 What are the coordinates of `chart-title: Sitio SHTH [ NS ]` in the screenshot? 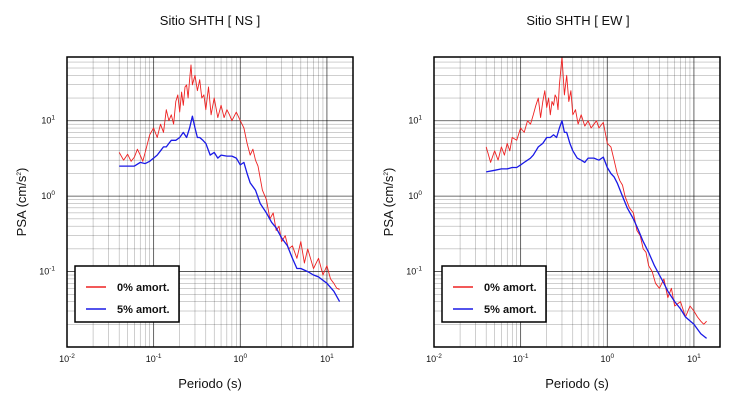 It's located at (210, 20).